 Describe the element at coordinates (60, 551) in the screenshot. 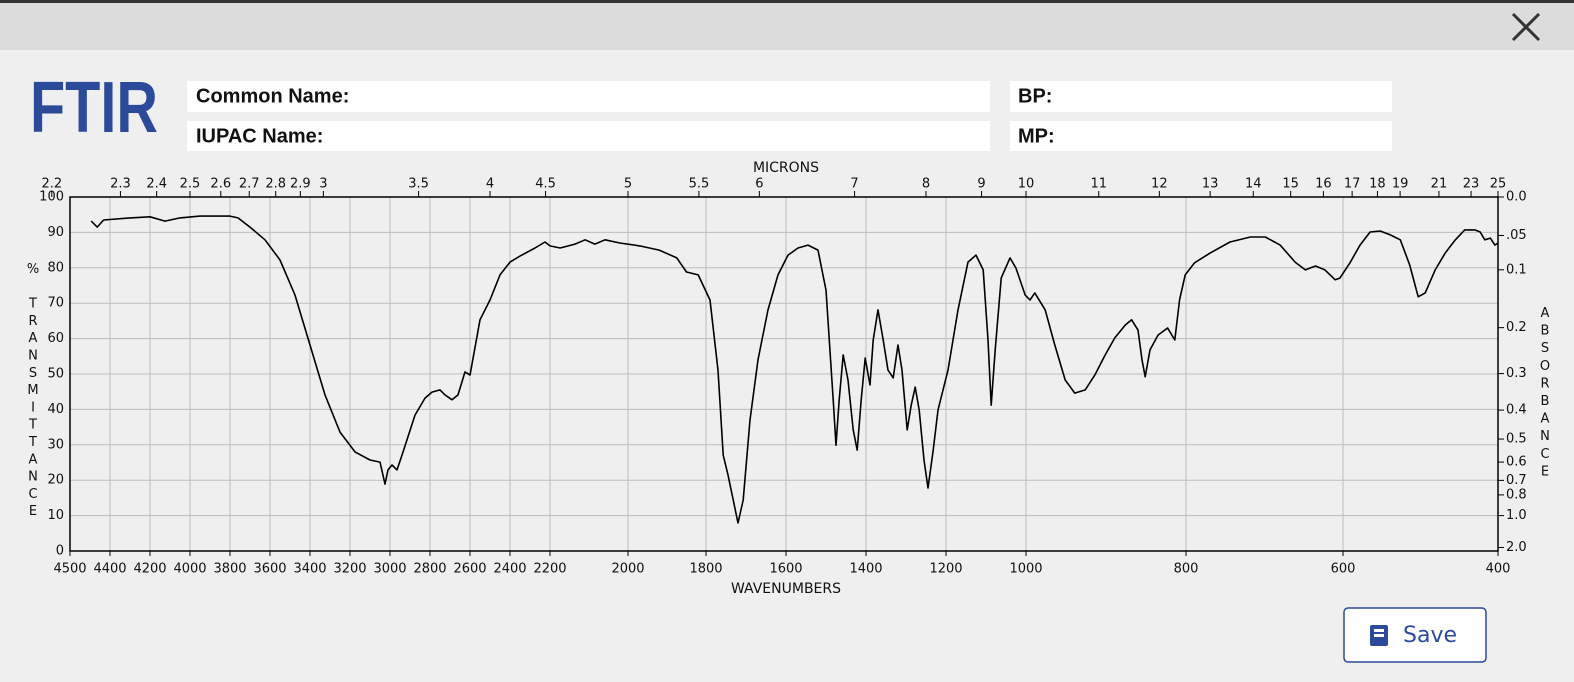

I see `y-tick-label: 0` at that location.